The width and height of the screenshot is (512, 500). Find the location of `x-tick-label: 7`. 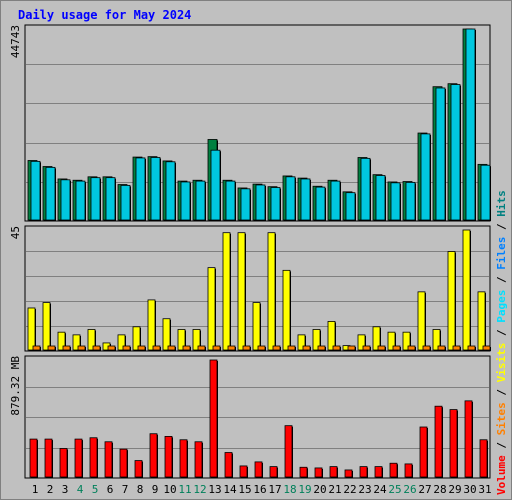

x-tick-label: 7 is located at coordinates (125, 489).